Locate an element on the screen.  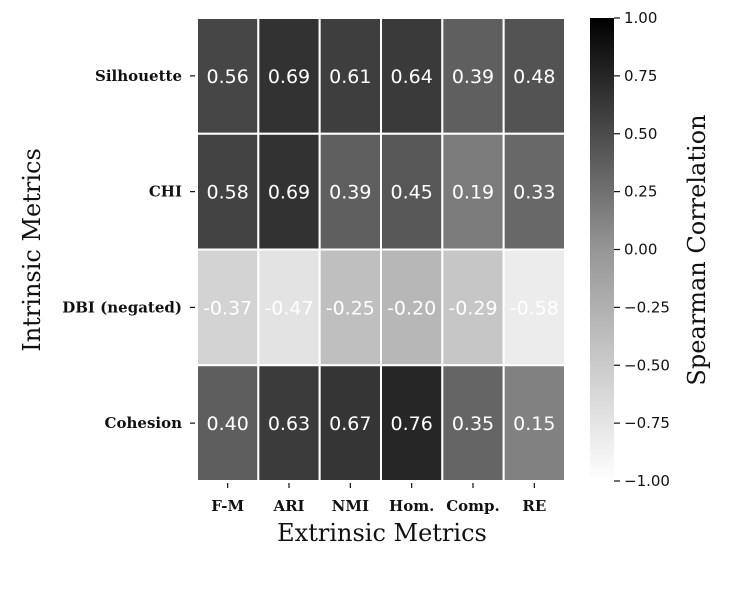
colorbar-tick-label: 0.00 is located at coordinates (640, 250).